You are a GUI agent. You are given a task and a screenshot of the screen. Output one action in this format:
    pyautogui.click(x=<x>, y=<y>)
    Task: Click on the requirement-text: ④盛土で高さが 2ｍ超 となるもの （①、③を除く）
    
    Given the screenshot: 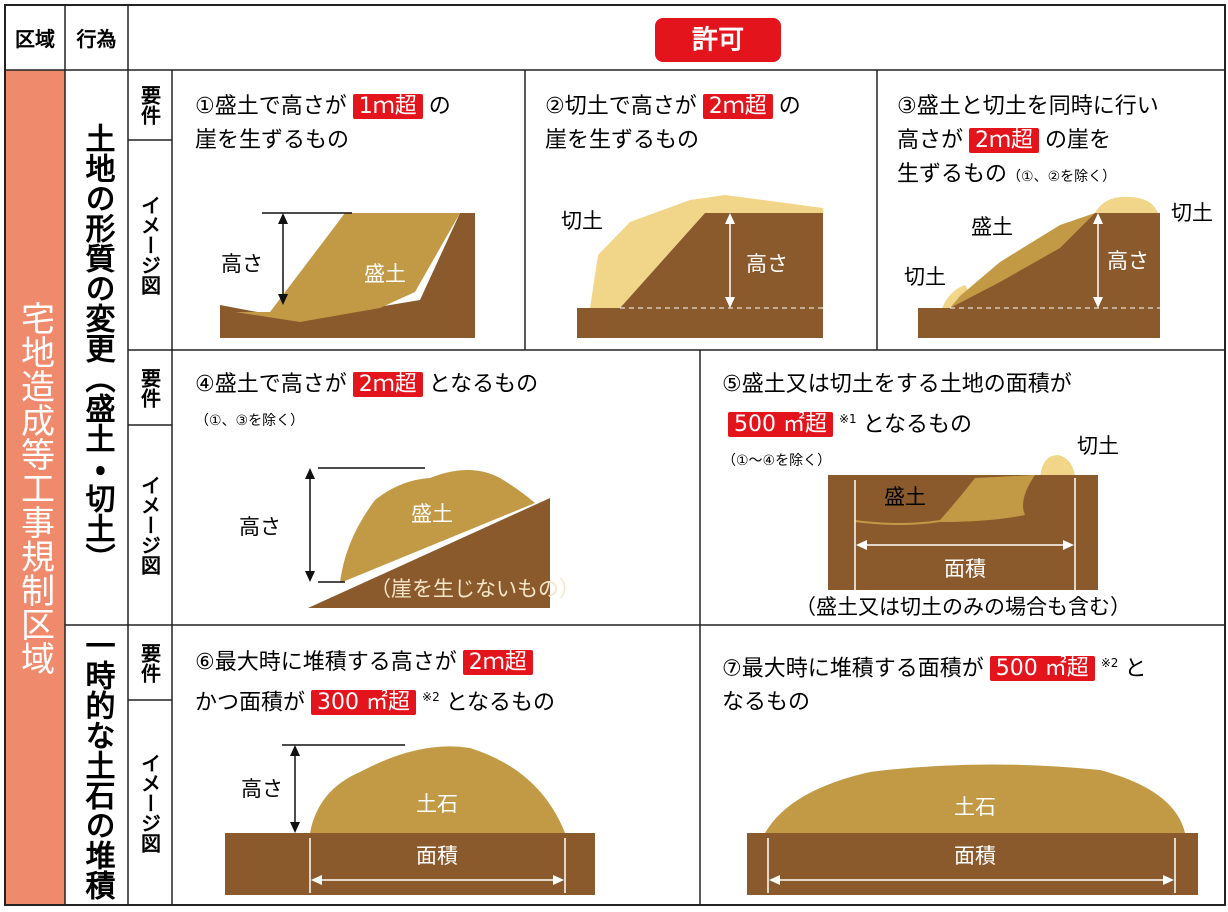 What is the action you would take?
    pyautogui.click(x=366, y=403)
    